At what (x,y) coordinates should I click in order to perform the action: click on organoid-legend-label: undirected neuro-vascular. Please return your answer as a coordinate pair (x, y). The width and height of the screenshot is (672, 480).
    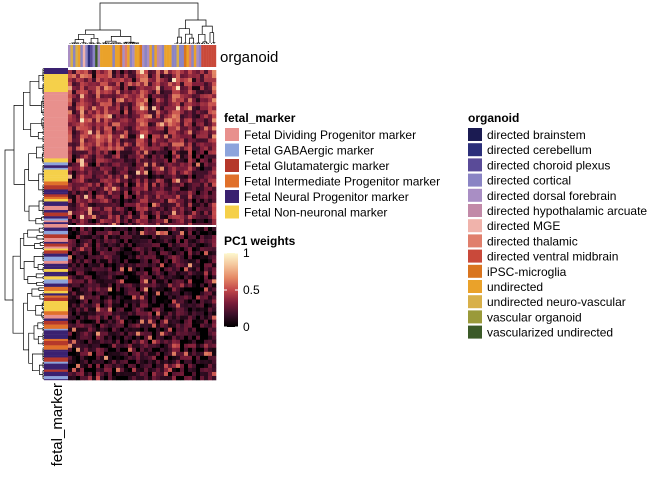
    Looking at the image, I should click on (556, 302).